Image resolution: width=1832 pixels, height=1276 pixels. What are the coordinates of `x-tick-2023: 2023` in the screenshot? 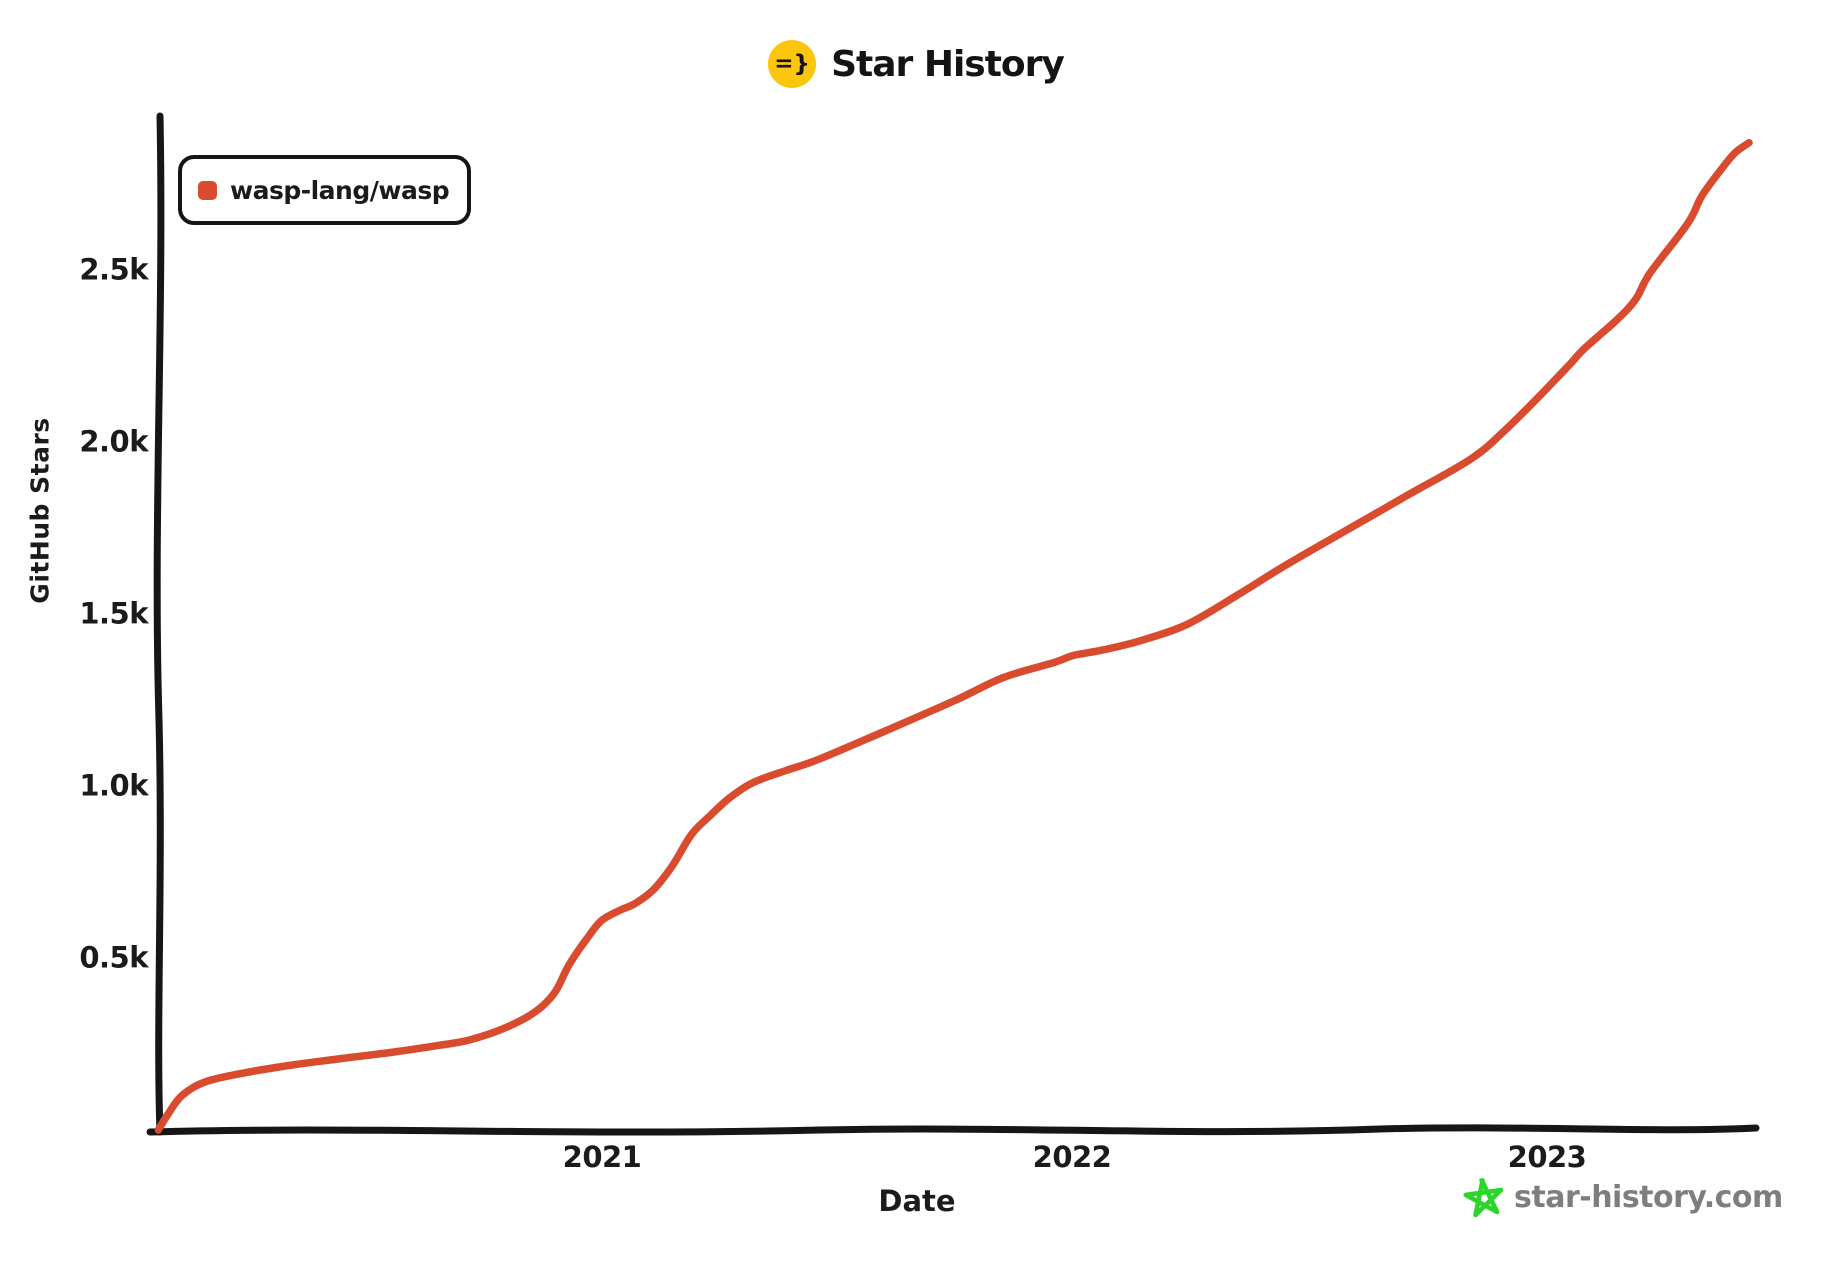 It's located at (1547, 1157).